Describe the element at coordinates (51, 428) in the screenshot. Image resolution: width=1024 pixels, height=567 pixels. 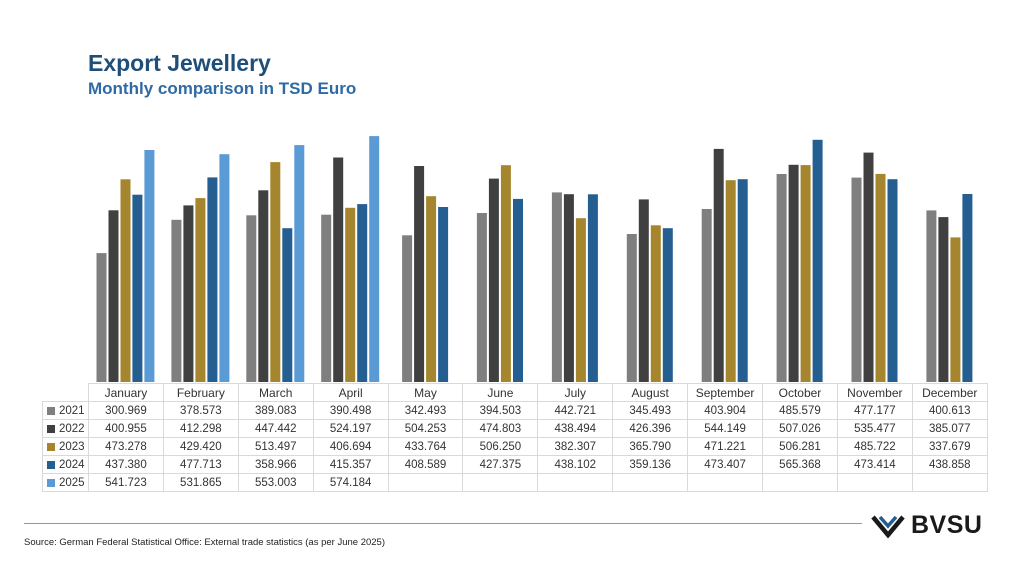
I see `legend-swatch-2022` at that location.